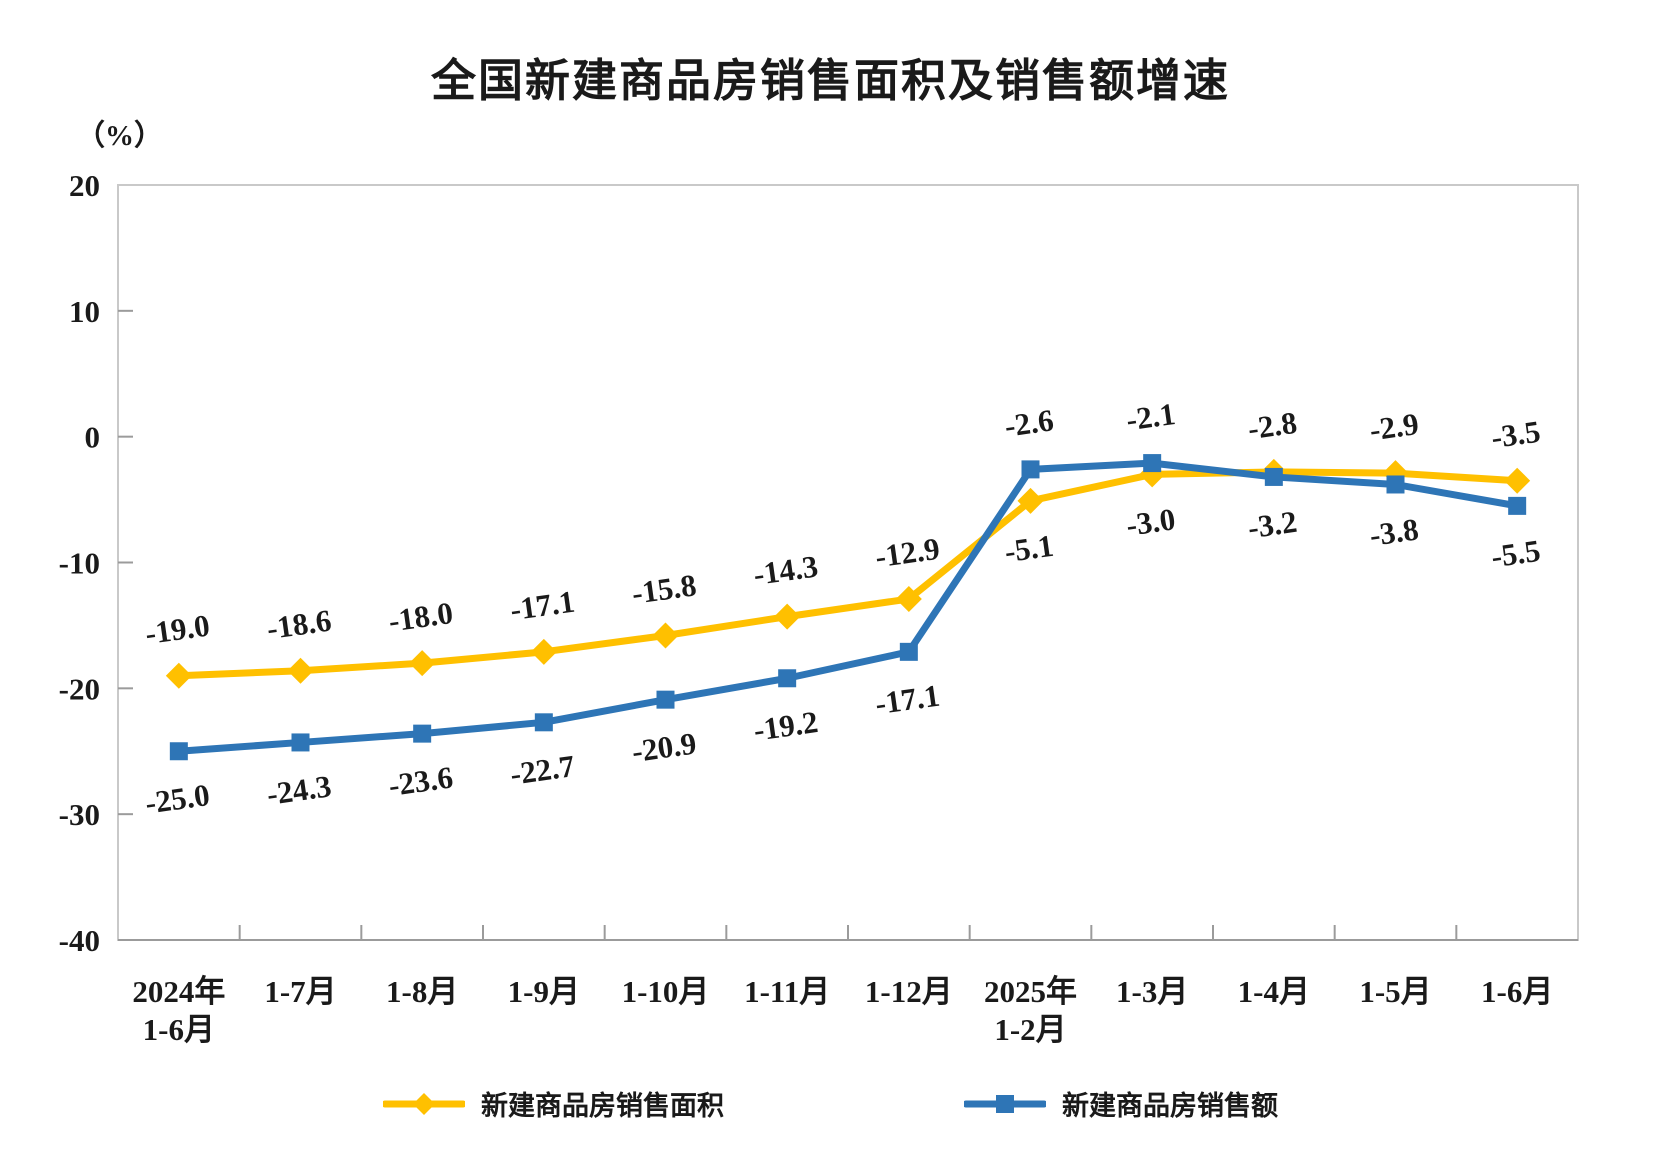  Describe the element at coordinates (178, 1010) in the screenshot. I see `x-axis-label: 2024年 1-6月` at that location.